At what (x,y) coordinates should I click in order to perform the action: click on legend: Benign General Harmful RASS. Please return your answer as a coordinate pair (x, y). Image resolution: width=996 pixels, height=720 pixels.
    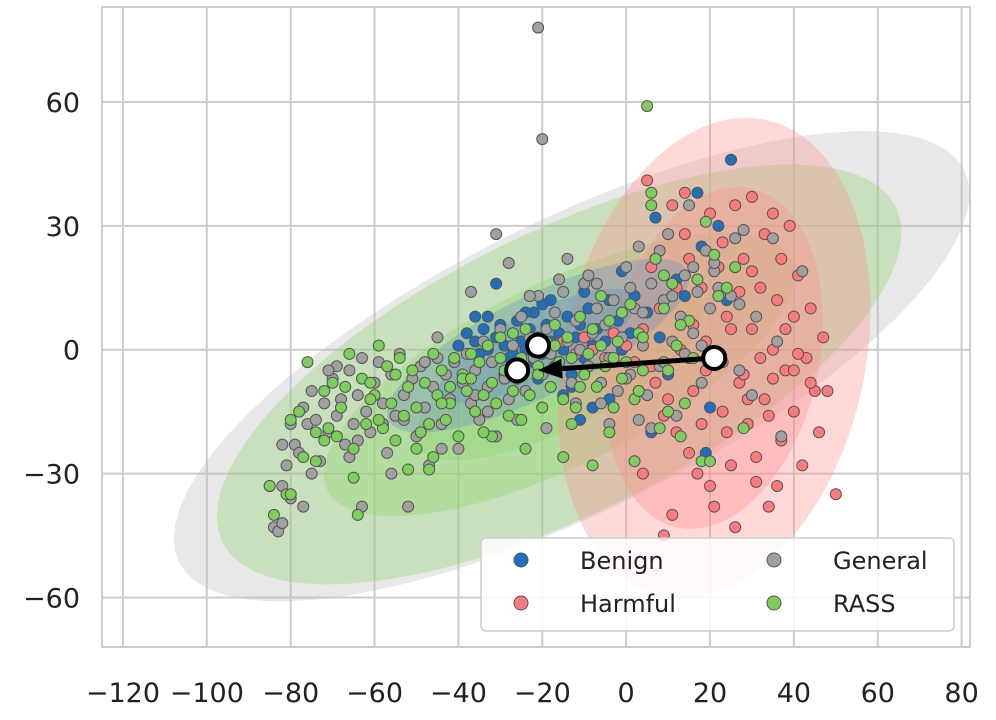
    Looking at the image, I should click on (717, 584).